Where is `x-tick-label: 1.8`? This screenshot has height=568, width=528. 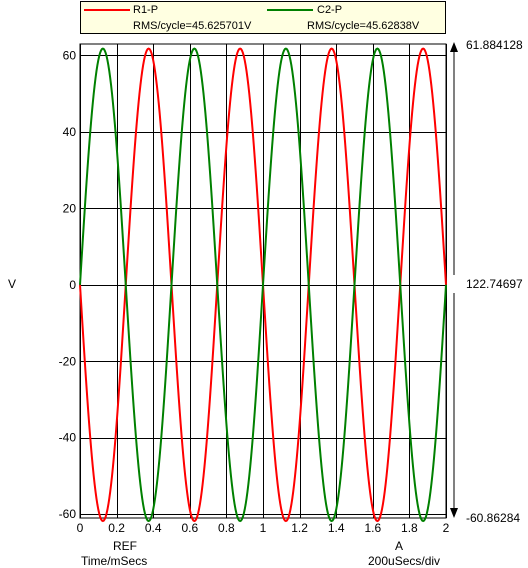 x-tick-label: 1.8 is located at coordinates (409, 528).